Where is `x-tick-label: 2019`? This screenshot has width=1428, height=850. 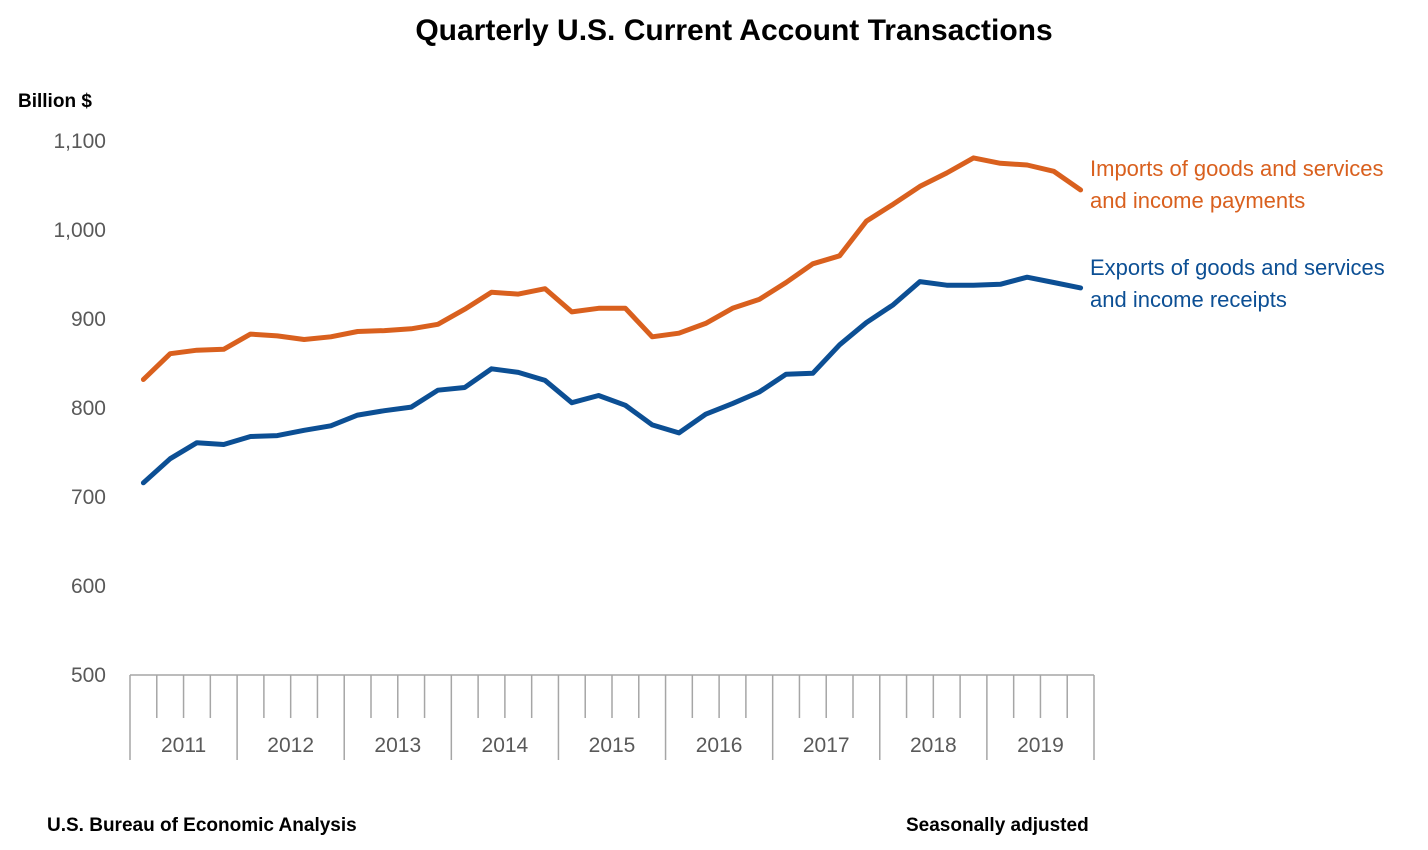
x-tick-label: 2019 is located at coordinates (1040, 745).